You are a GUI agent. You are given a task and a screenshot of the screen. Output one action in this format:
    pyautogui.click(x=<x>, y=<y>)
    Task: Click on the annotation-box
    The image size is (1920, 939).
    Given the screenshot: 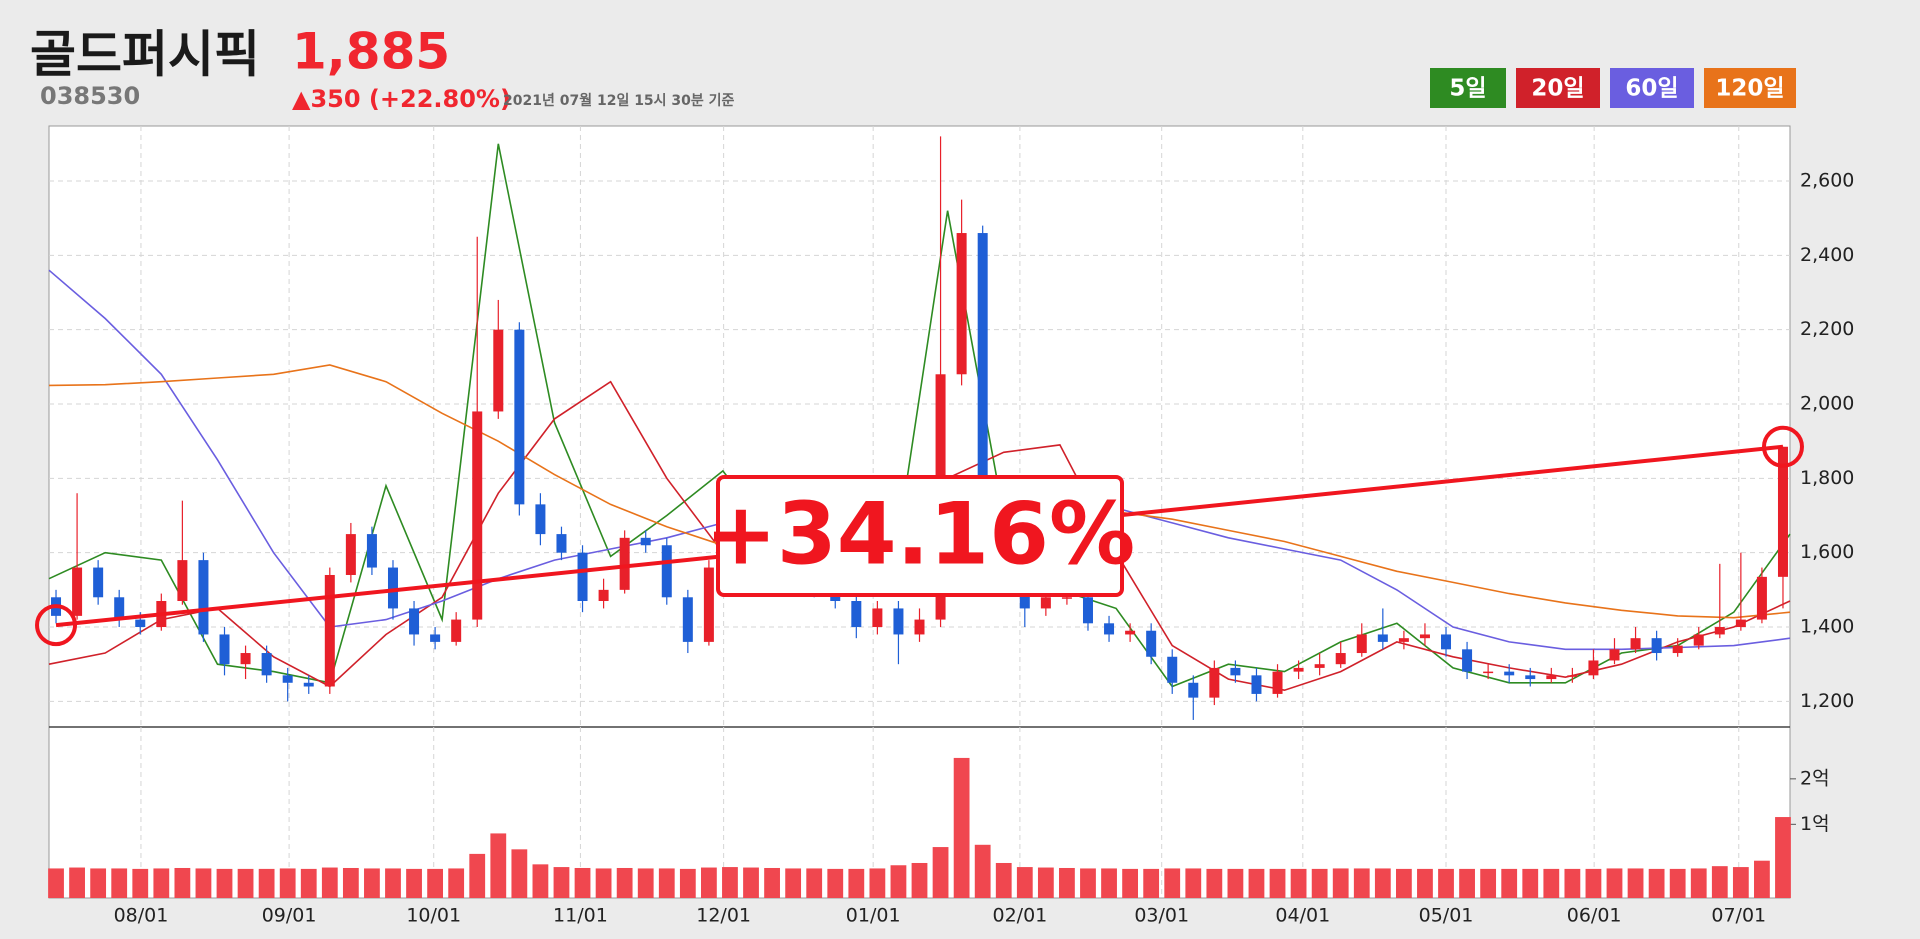 What is the action you would take?
    pyautogui.click(x=920, y=536)
    